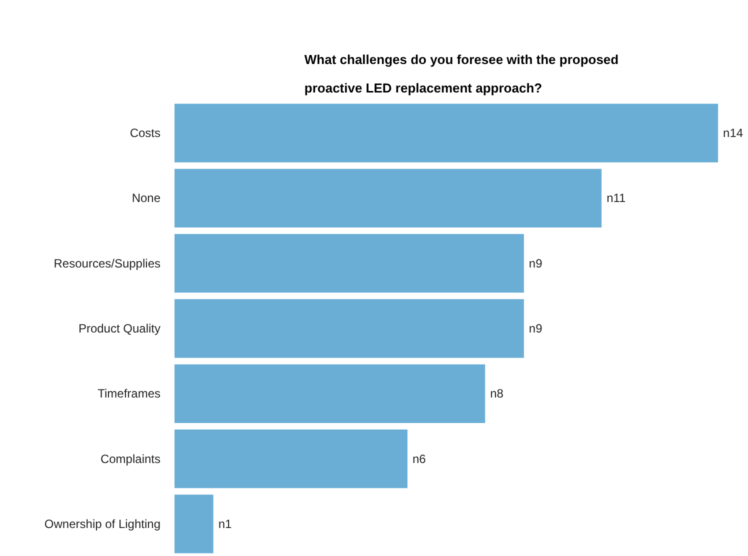 The image size is (748, 556). I want to click on data-label: n1, so click(225, 523).